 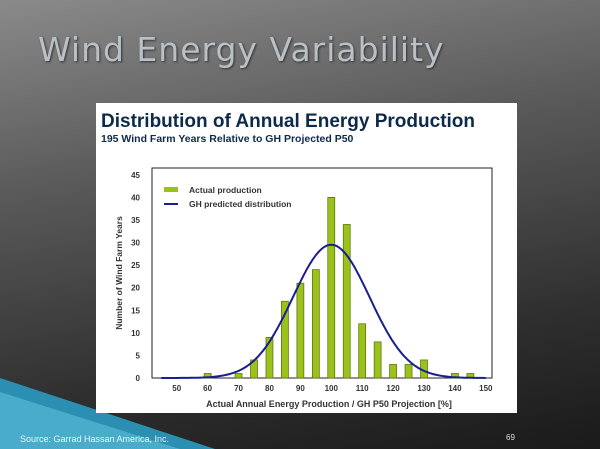 What do you see at coordinates (269, 388) in the screenshot?
I see `x-tick-label: 80` at bounding box center [269, 388].